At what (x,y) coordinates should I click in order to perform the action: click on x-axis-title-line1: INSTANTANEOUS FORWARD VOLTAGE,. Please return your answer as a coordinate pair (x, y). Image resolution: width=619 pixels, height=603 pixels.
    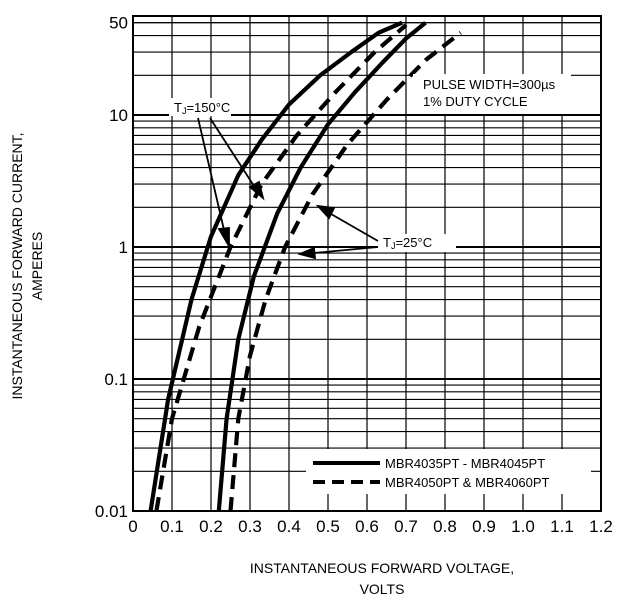
    Looking at the image, I should click on (382, 568).